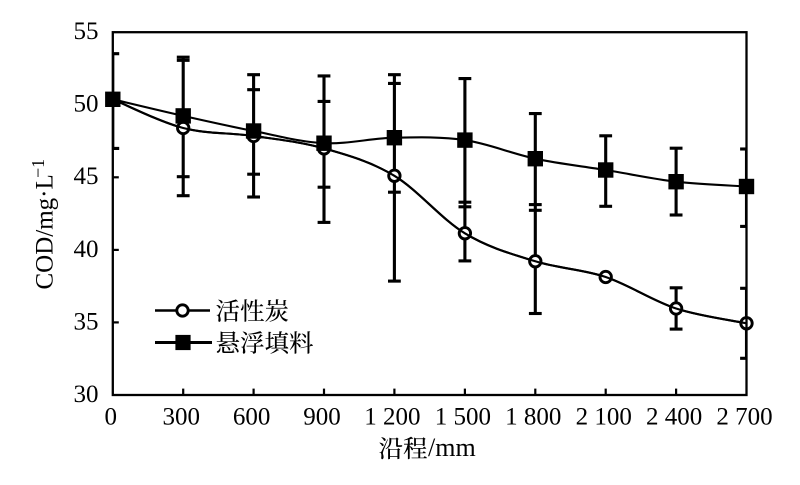 The width and height of the screenshot is (800, 485). Describe the element at coordinates (322, 417) in the screenshot. I see `svg-text: 900` at that location.